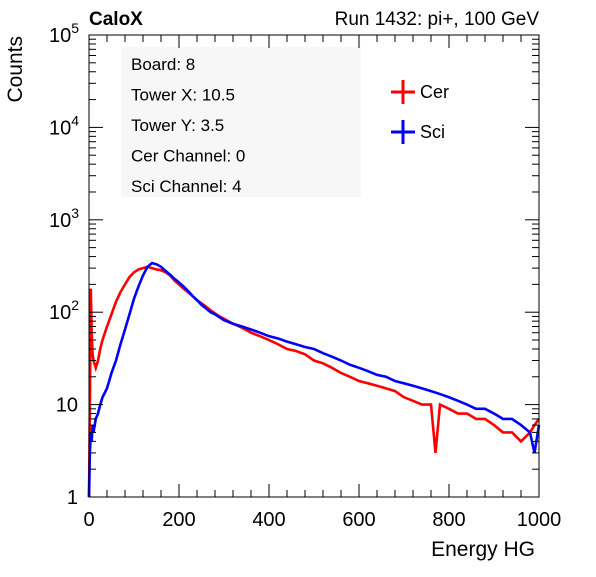 This screenshot has height=577, width=596. Describe the element at coordinates (72, 498) in the screenshot. I see `y-tick-label: 1` at that location.